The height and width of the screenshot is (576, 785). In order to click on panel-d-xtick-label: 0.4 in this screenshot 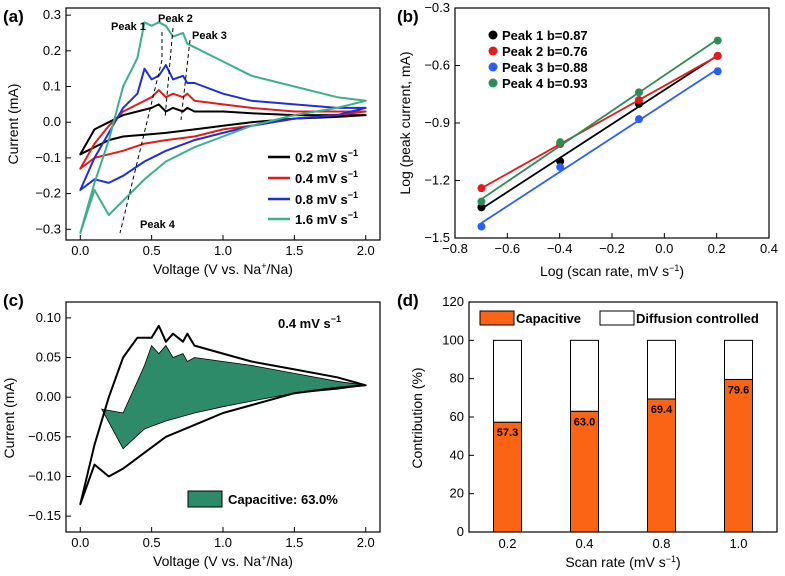, I will do `click(584, 543)`.